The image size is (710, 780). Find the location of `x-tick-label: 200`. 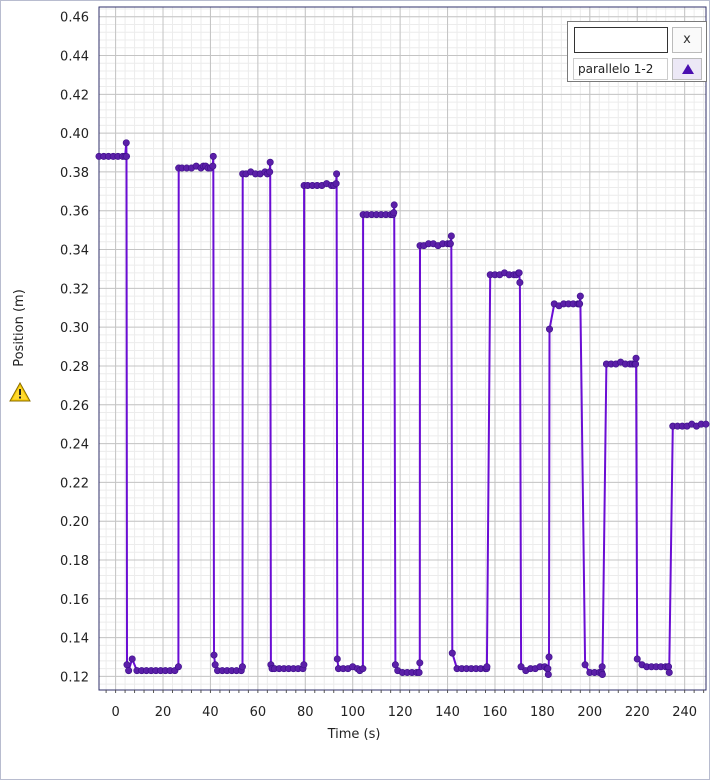

x-tick-label: 200 is located at coordinates (589, 712).